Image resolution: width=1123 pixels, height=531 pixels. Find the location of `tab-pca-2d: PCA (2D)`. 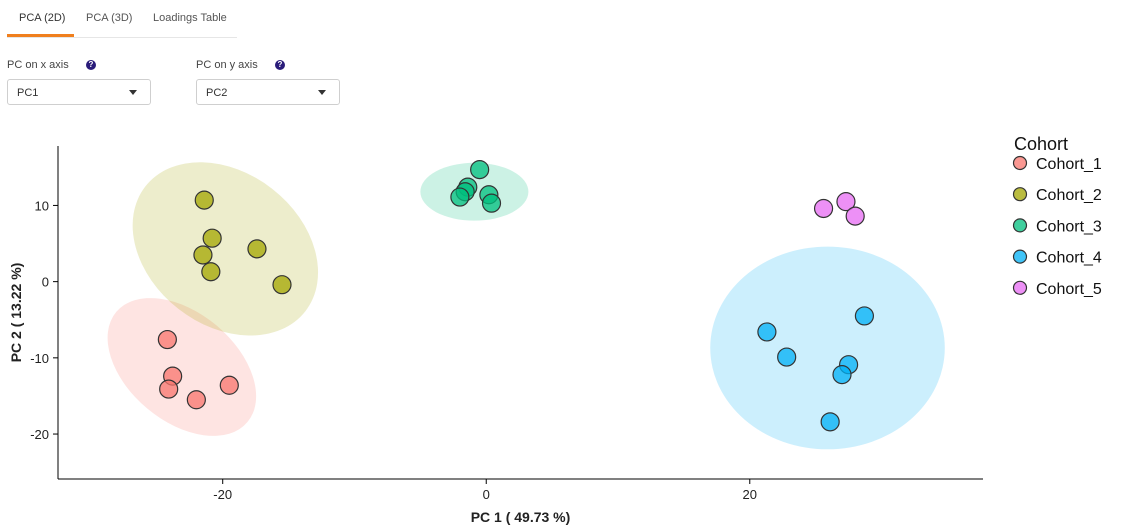

tab-pca-2d: PCA (2D) is located at coordinates (42, 18).